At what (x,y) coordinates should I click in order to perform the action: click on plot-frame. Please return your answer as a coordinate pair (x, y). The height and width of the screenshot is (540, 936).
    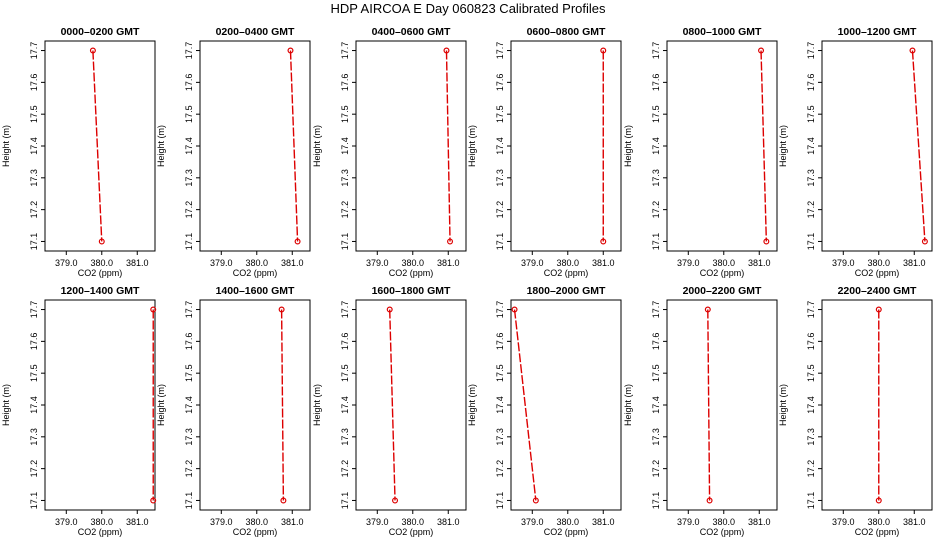
    Looking at the image, I should click on (722, 146).